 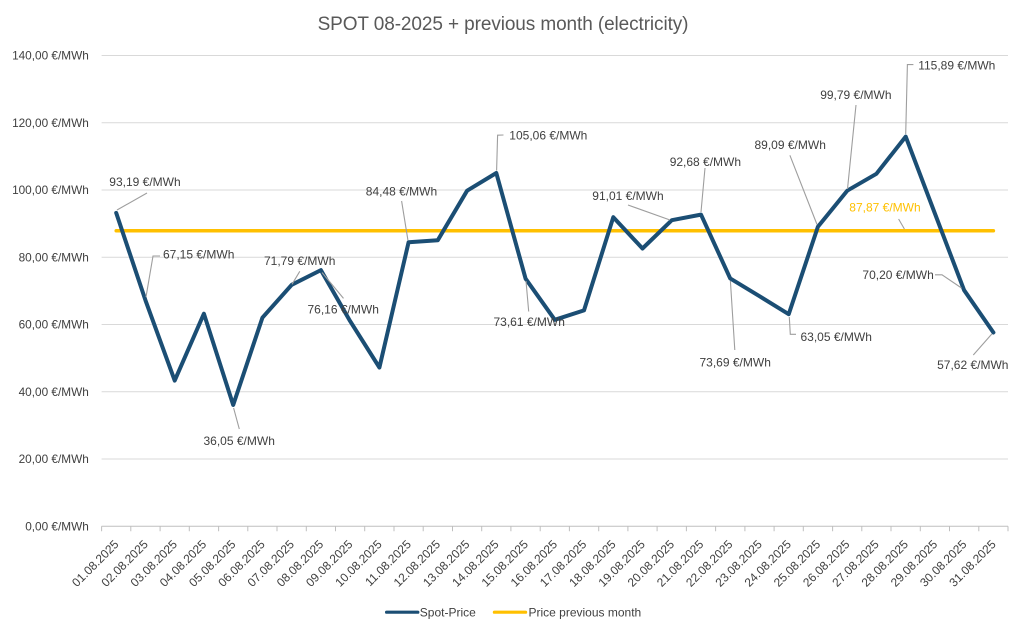 I want to click on svg-text: 36,05 €/MWh, so click(x=239, y=441).